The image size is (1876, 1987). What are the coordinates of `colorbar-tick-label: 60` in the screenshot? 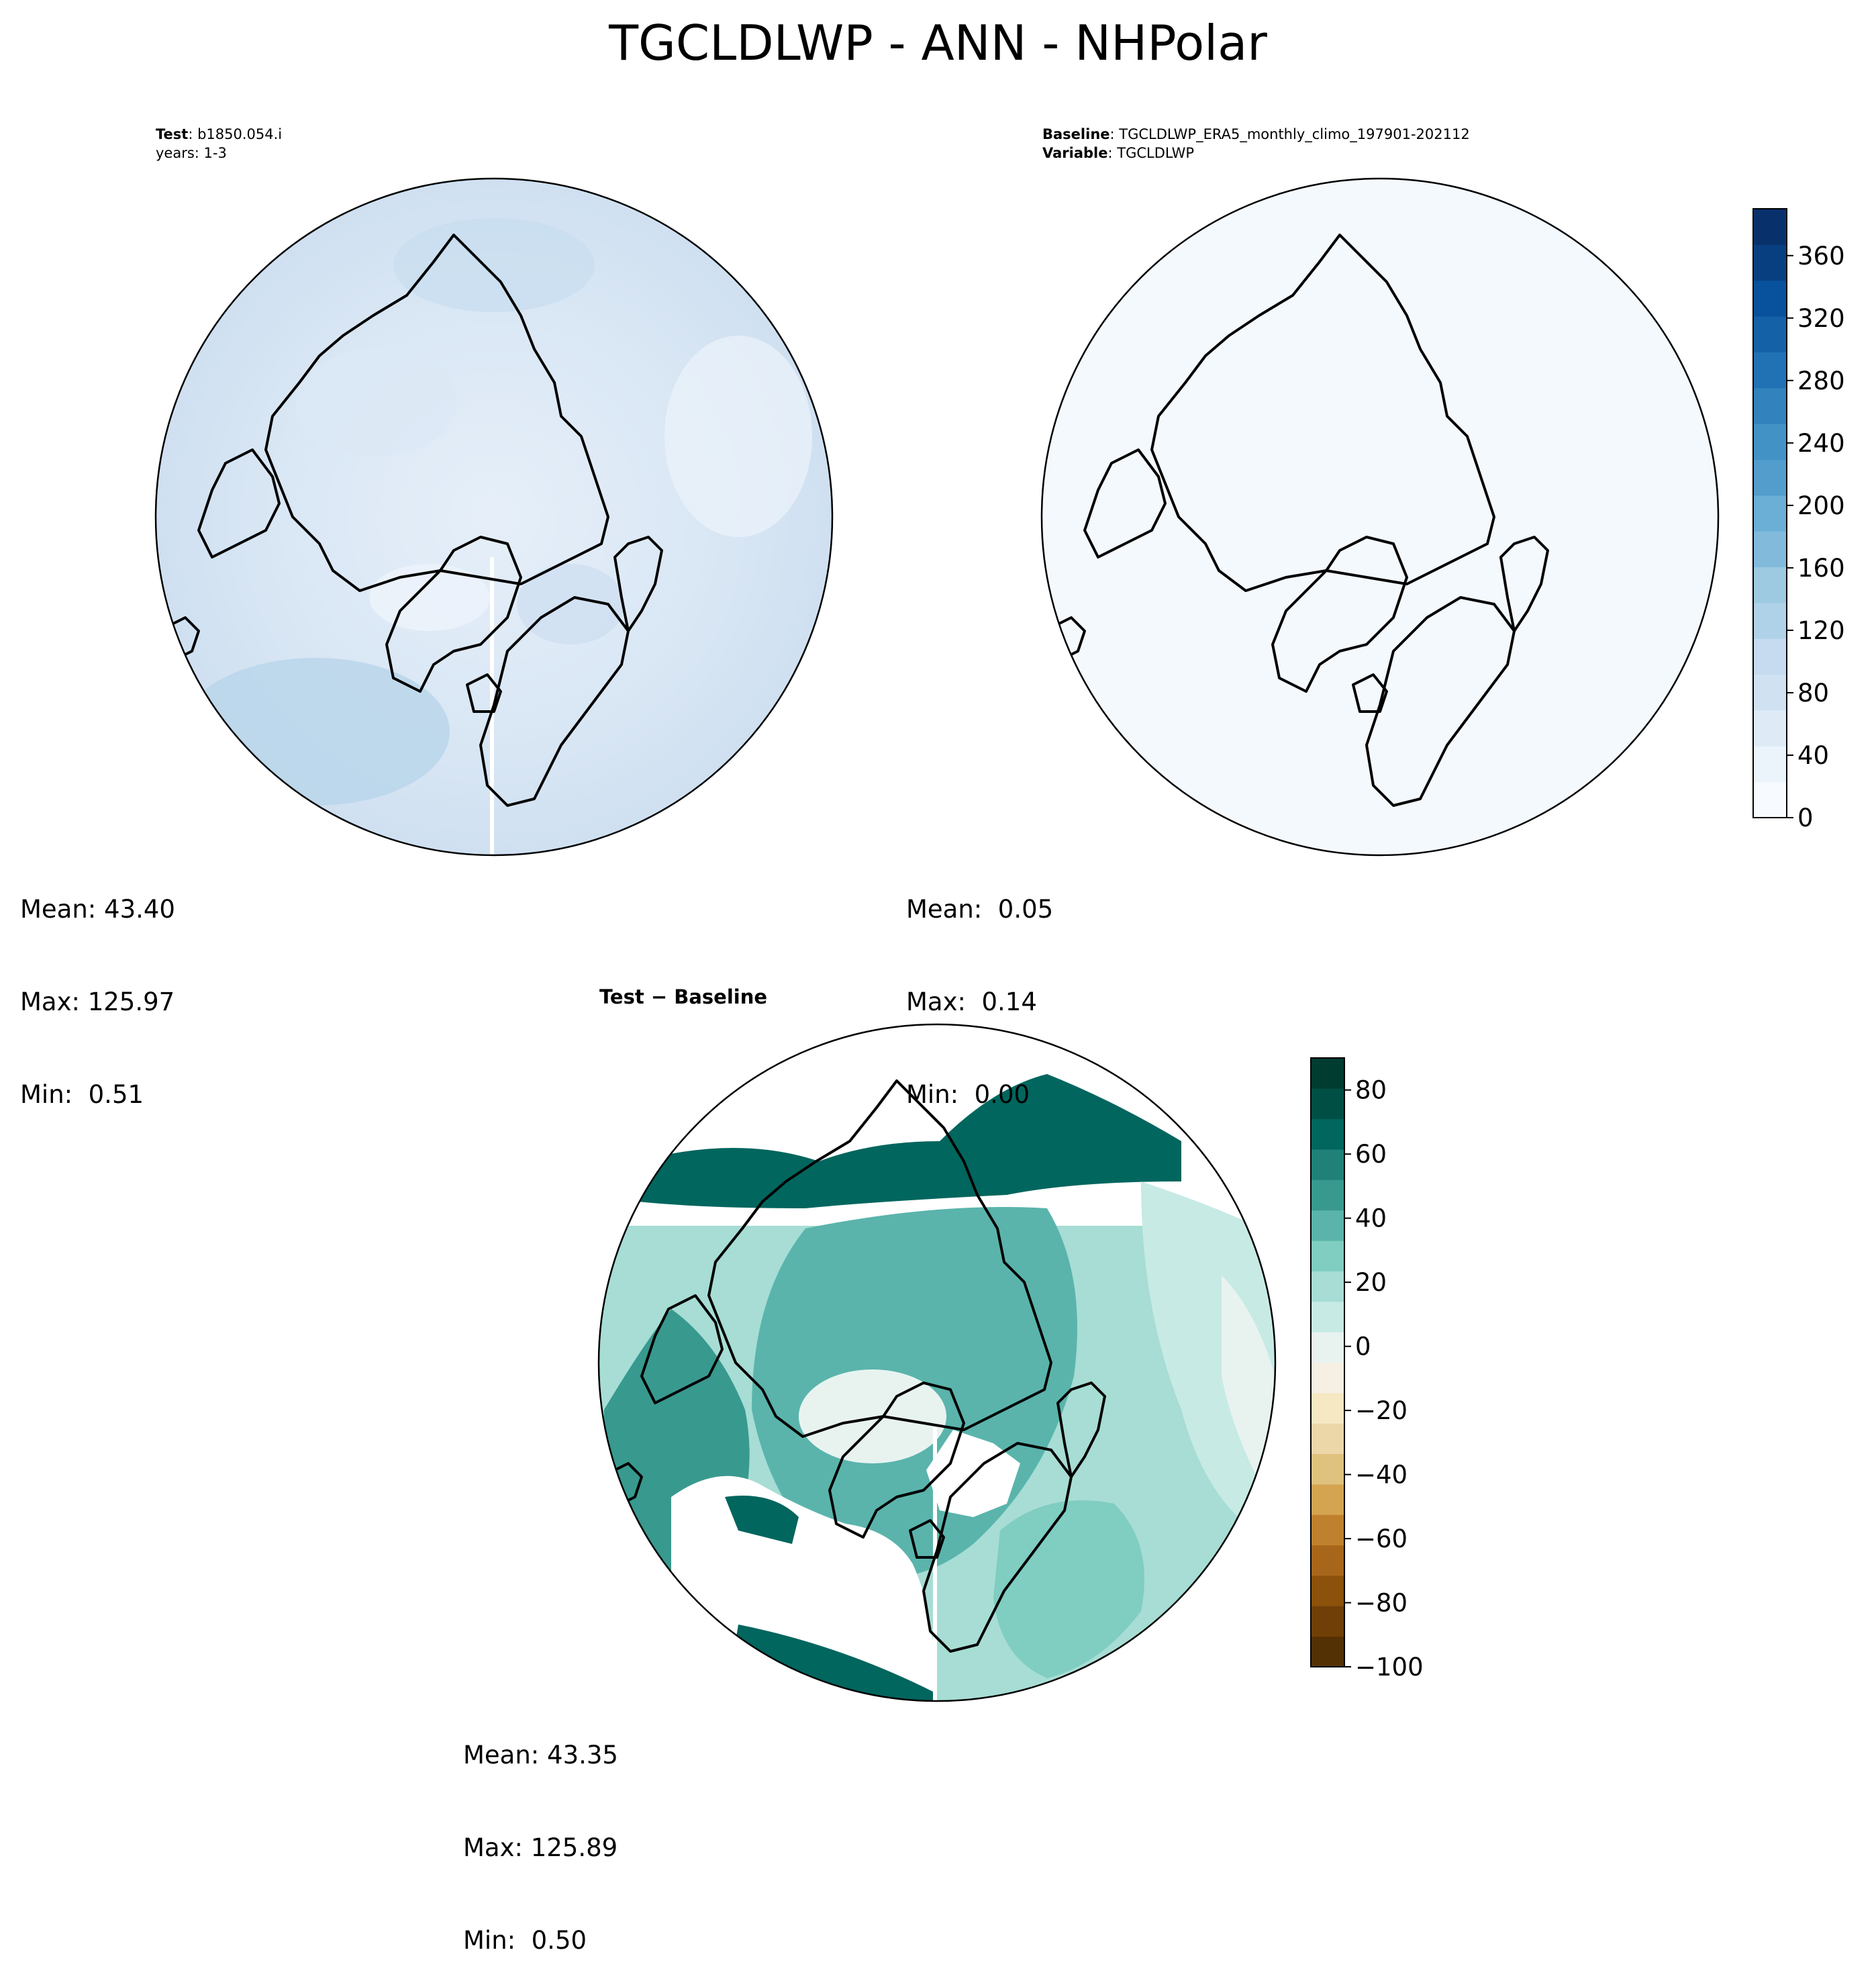 It's located at (1371, 1154).